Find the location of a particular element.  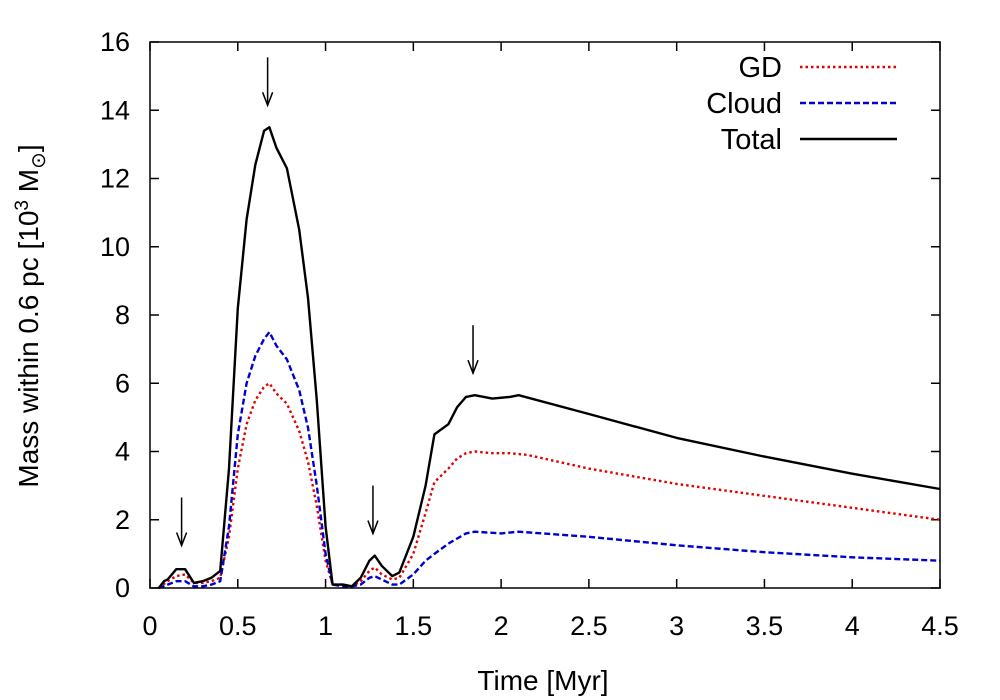

y-tick-label: 6 is located at coordinates (122, 383).